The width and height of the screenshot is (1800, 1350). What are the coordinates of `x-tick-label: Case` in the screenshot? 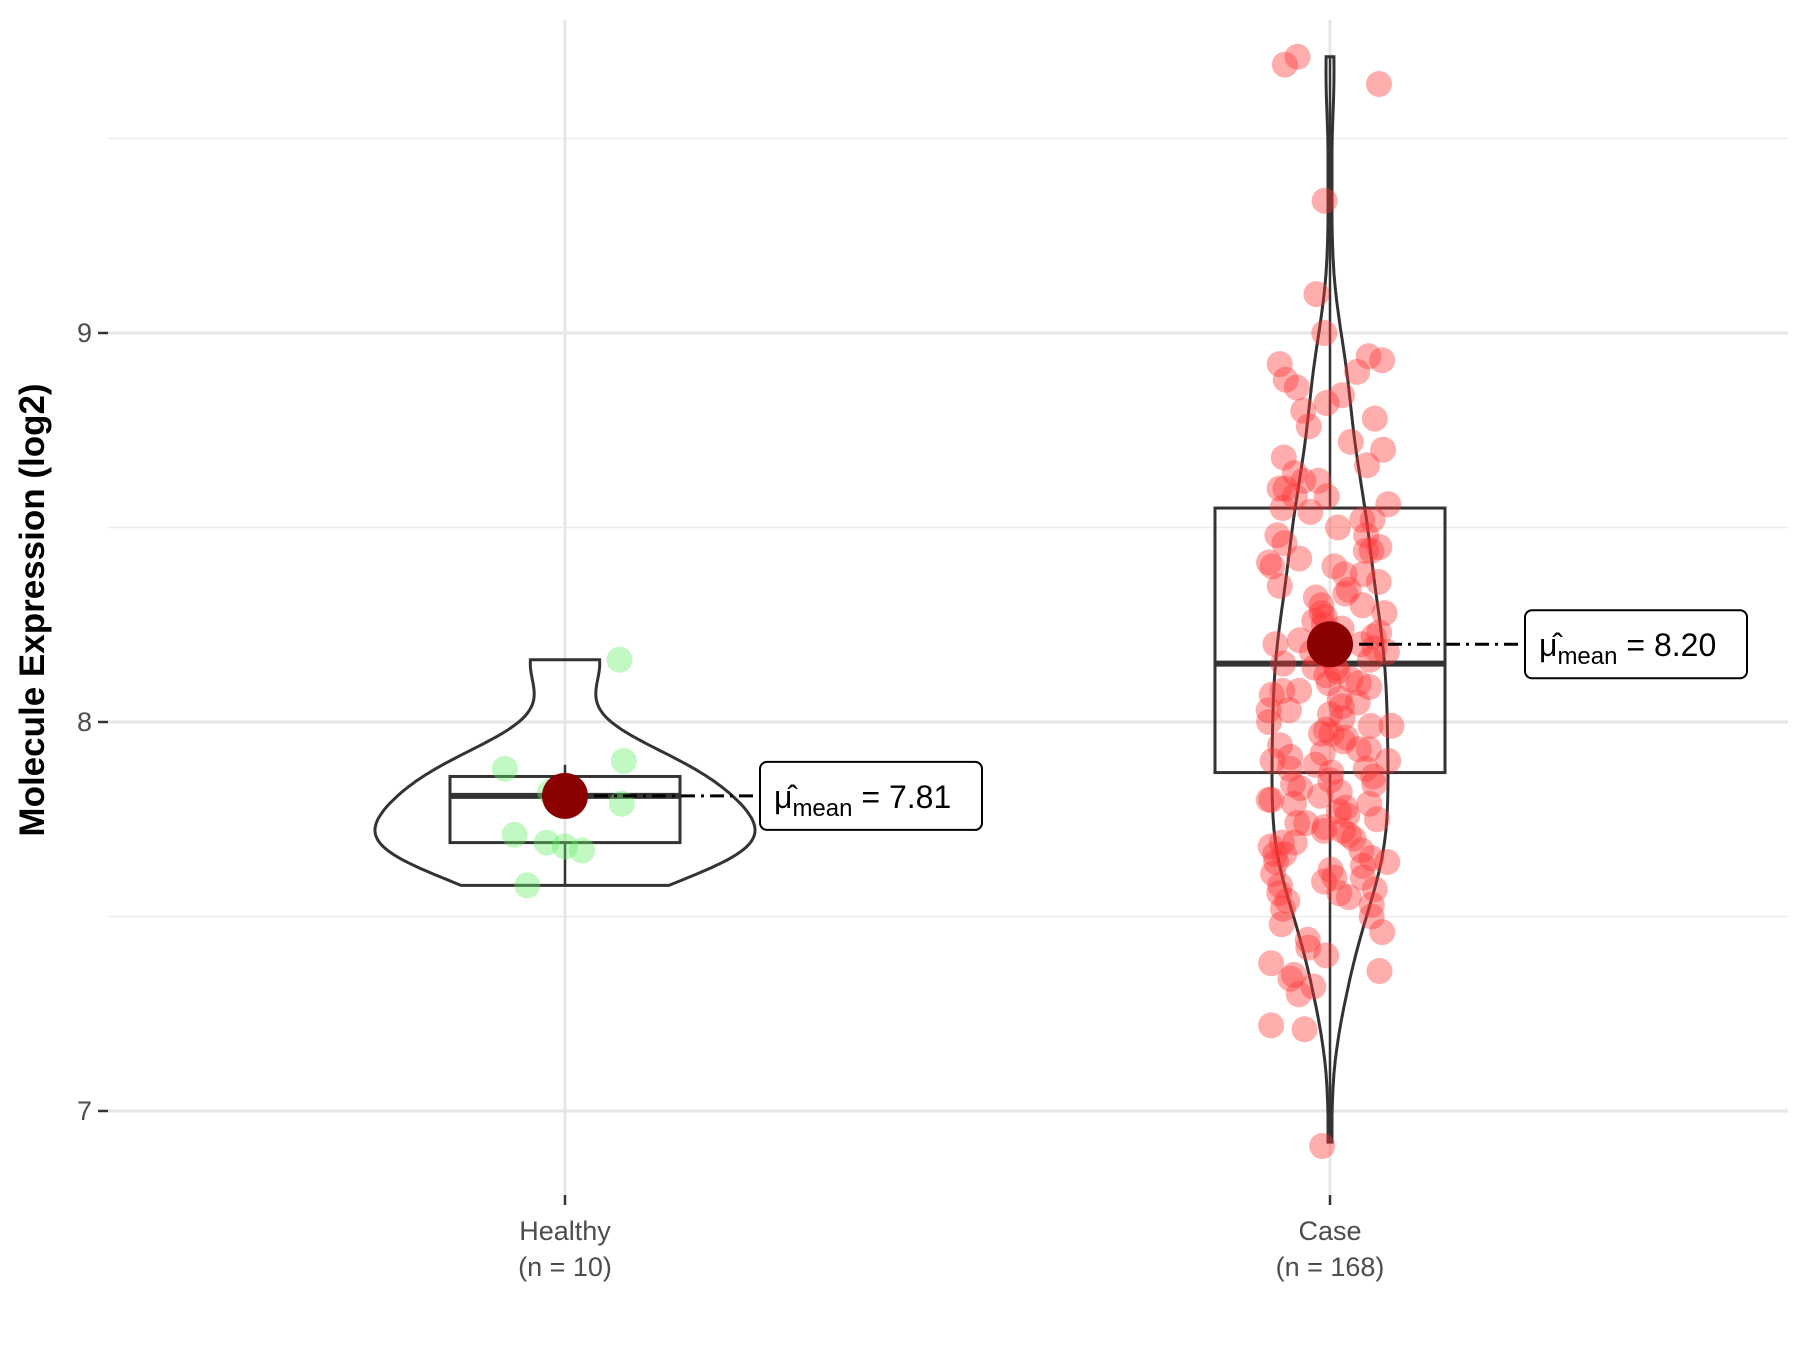 It's located at (1329, 1231).